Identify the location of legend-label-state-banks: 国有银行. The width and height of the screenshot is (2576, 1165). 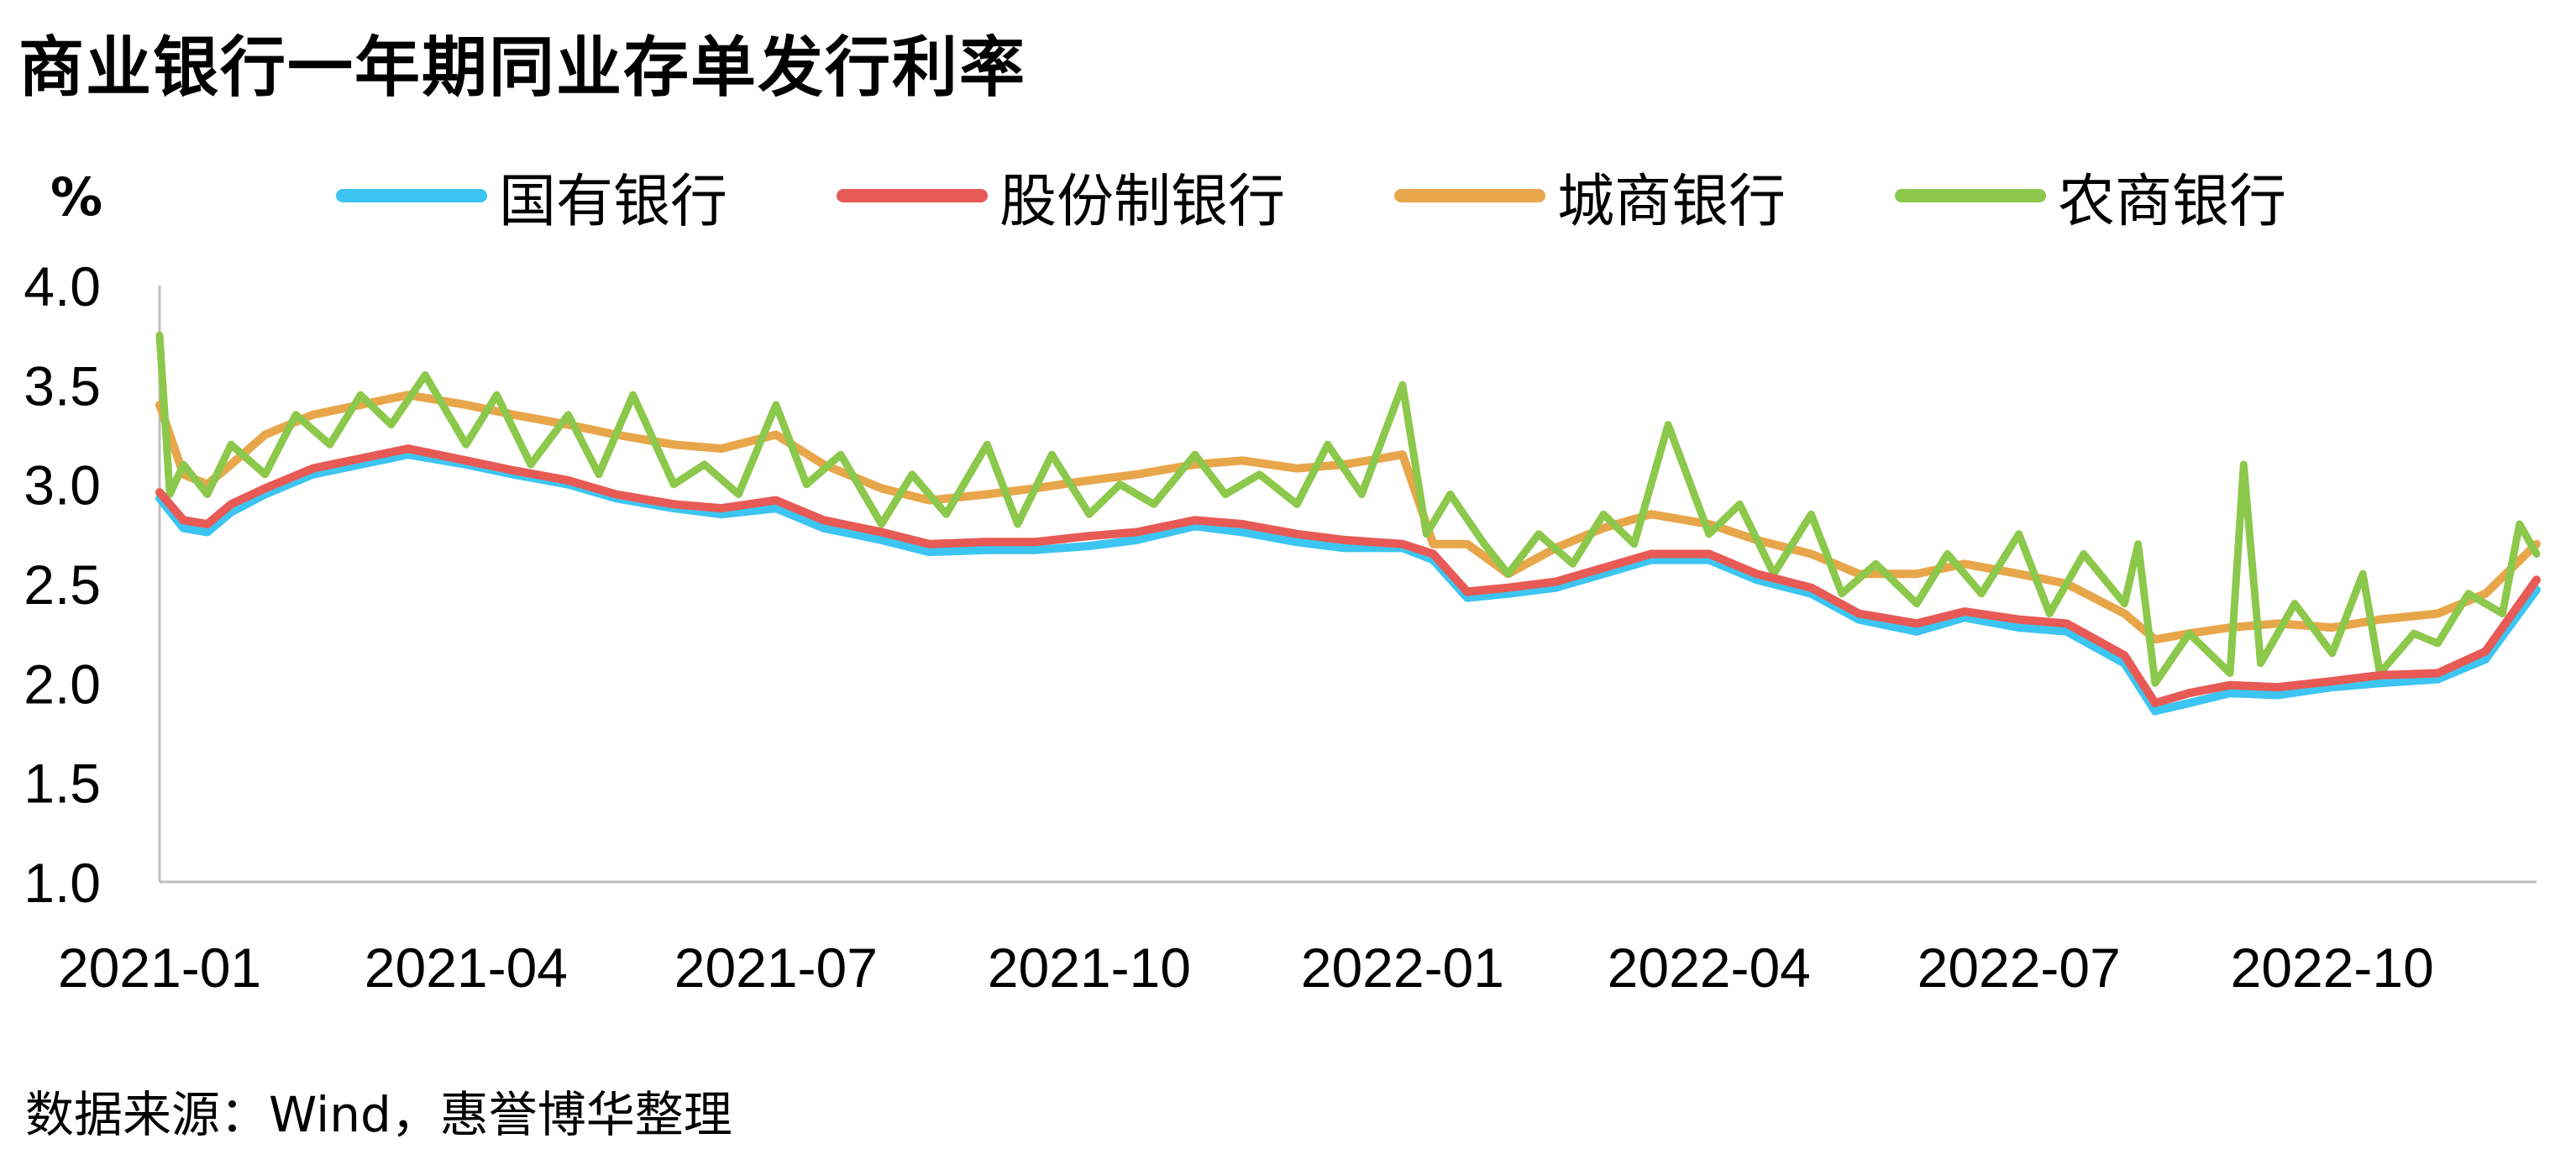
(613, 201).